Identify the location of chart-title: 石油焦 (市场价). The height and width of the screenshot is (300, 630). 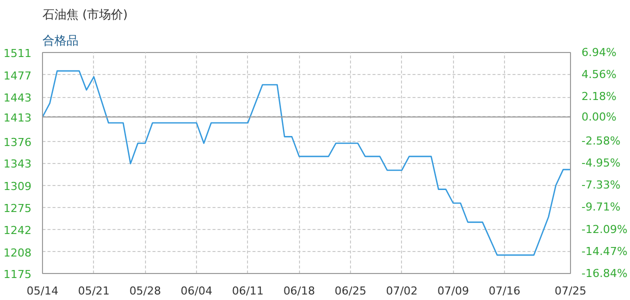
(85, 15).